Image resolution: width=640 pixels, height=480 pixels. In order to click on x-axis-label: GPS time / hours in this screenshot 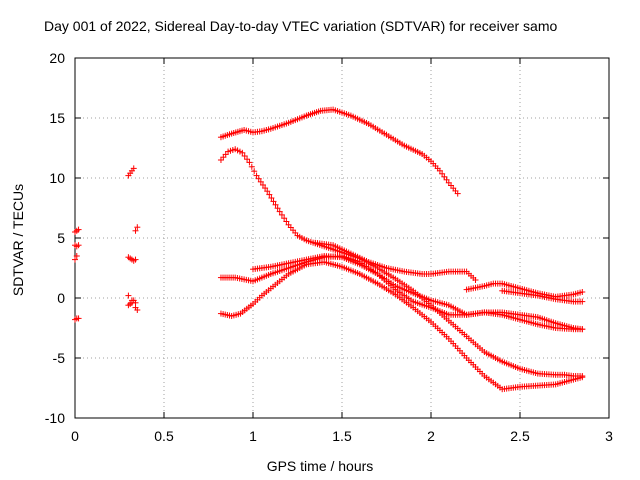, I will do `click(320, 466)`.